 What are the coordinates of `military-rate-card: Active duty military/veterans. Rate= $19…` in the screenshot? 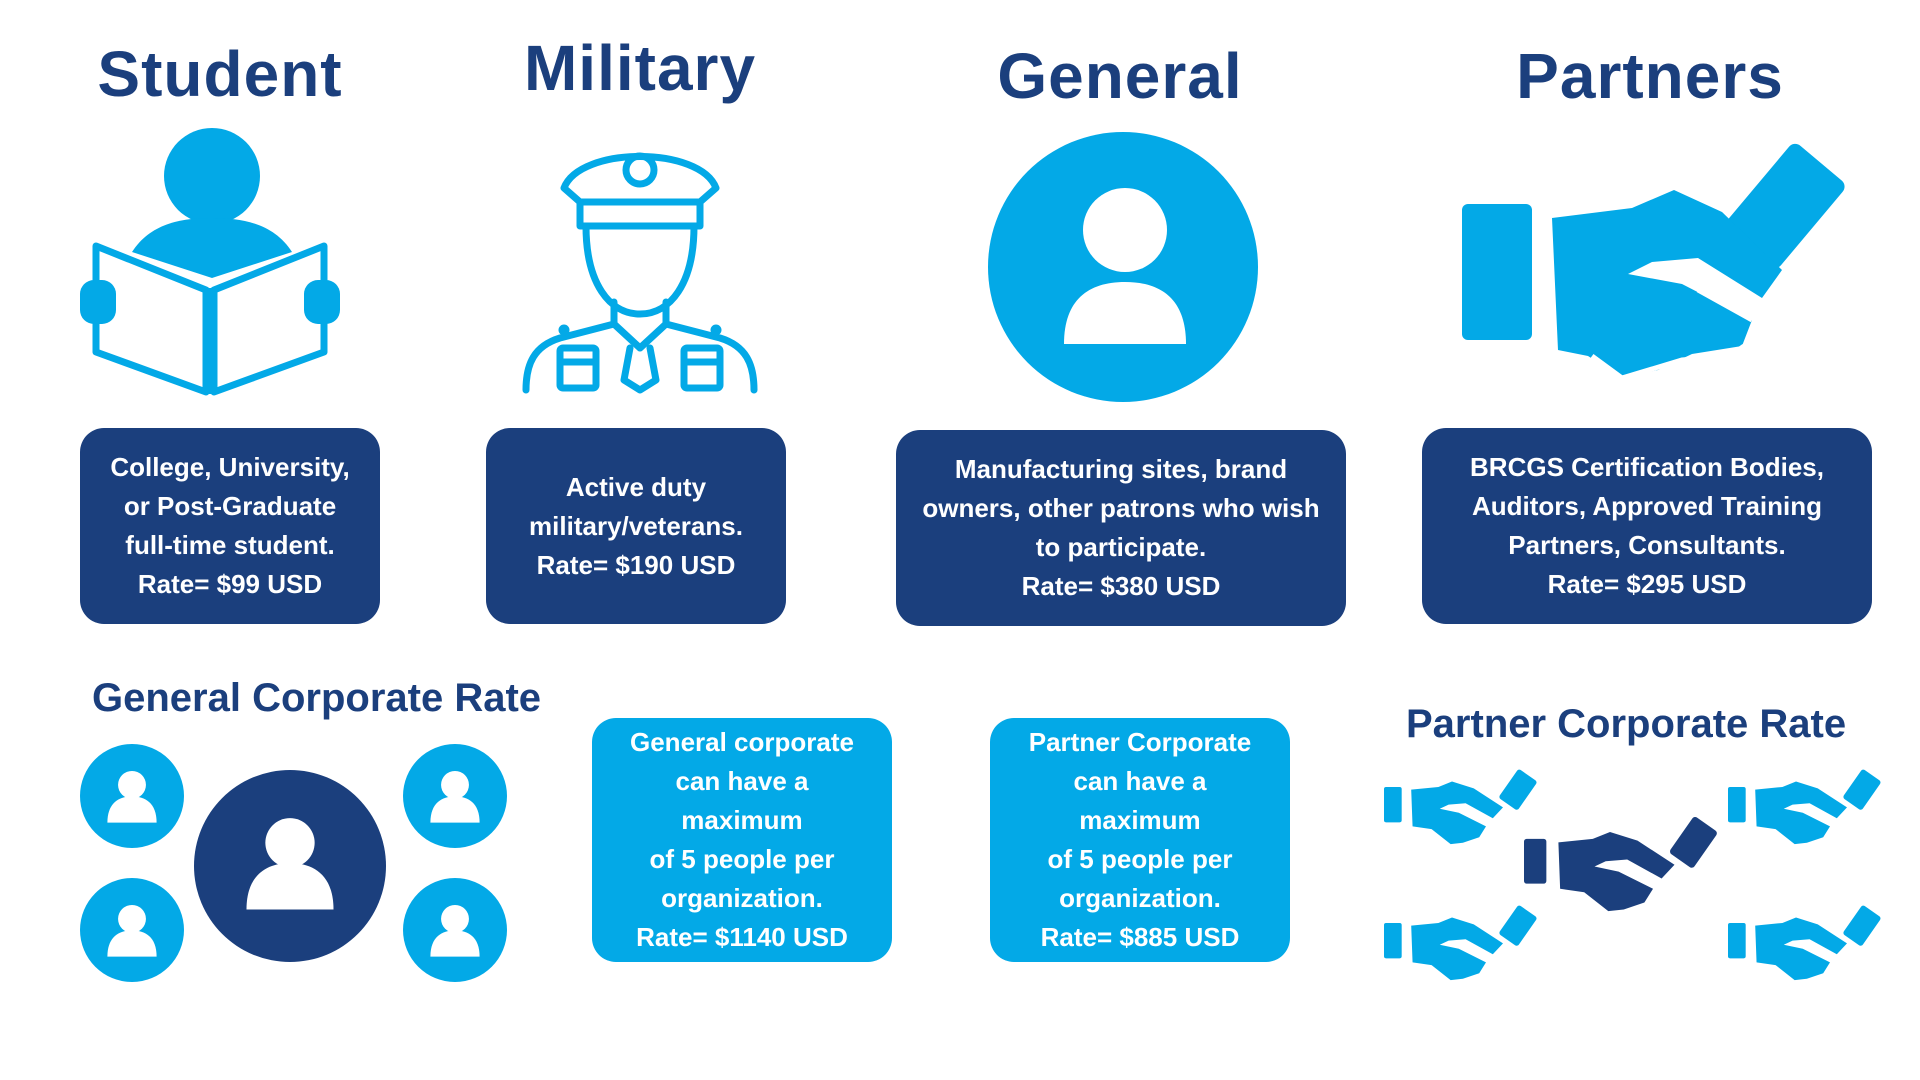 It's located at (636, 526).